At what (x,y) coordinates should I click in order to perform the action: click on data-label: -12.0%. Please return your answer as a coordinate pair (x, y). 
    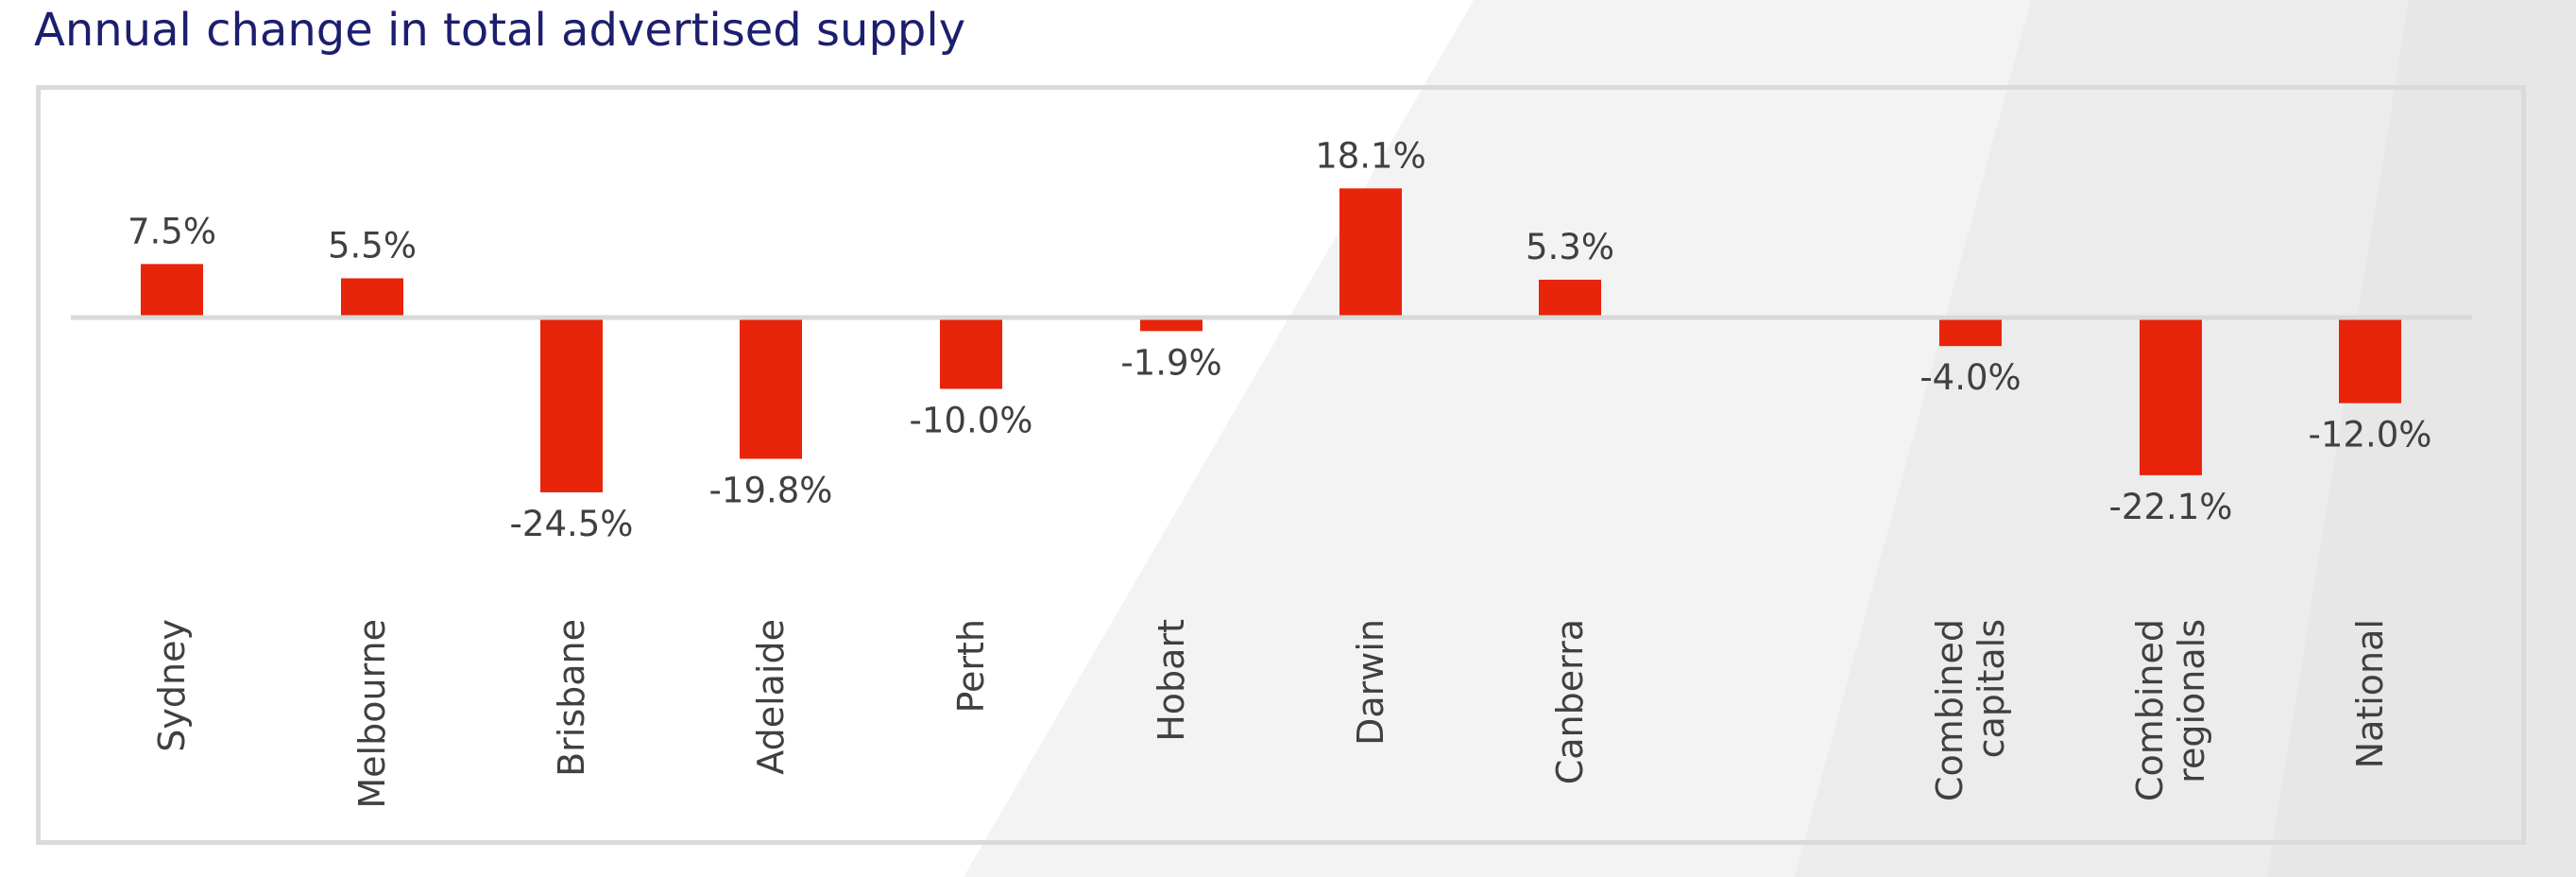
    Looking at the image, I should click on (2371, 435).